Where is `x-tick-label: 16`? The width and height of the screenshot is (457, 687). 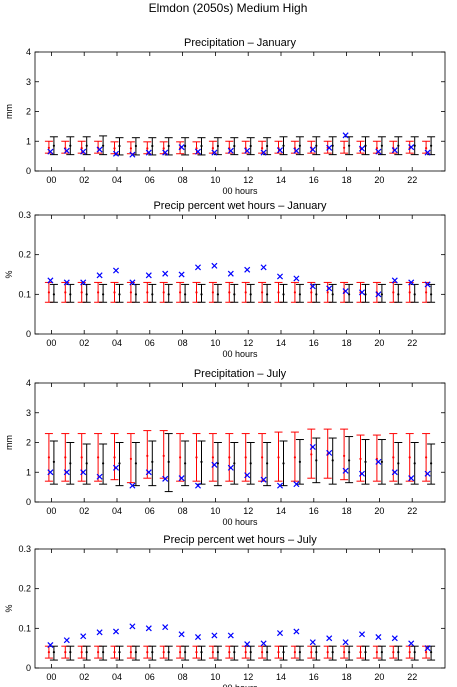
x-tick-label: 16 is located at coordinates (314, 511).